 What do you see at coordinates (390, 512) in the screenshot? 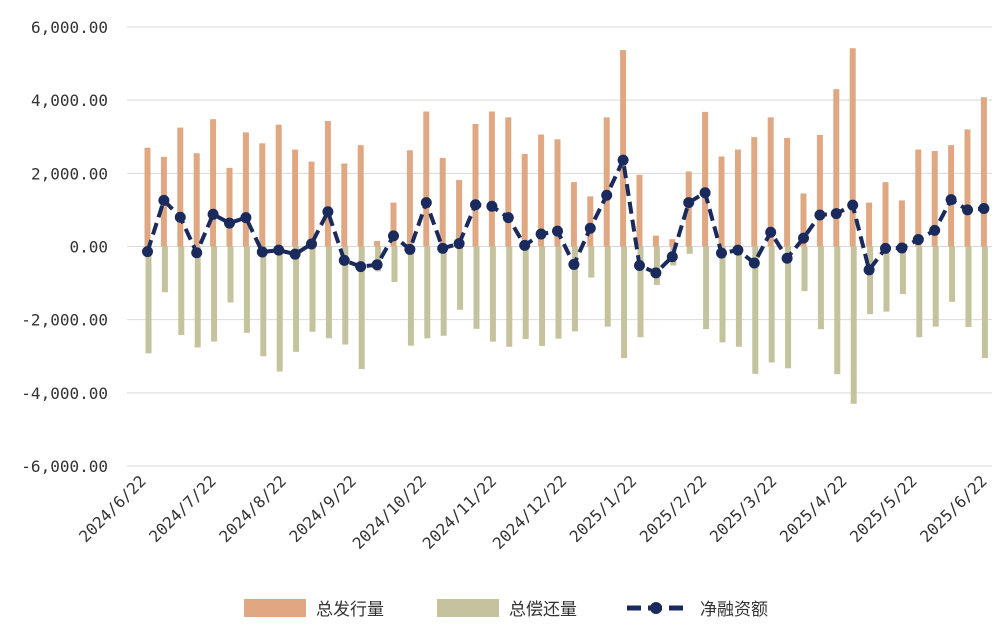
I see `x-tick-label: 2024/10/22` at bounding box center [390, 512].